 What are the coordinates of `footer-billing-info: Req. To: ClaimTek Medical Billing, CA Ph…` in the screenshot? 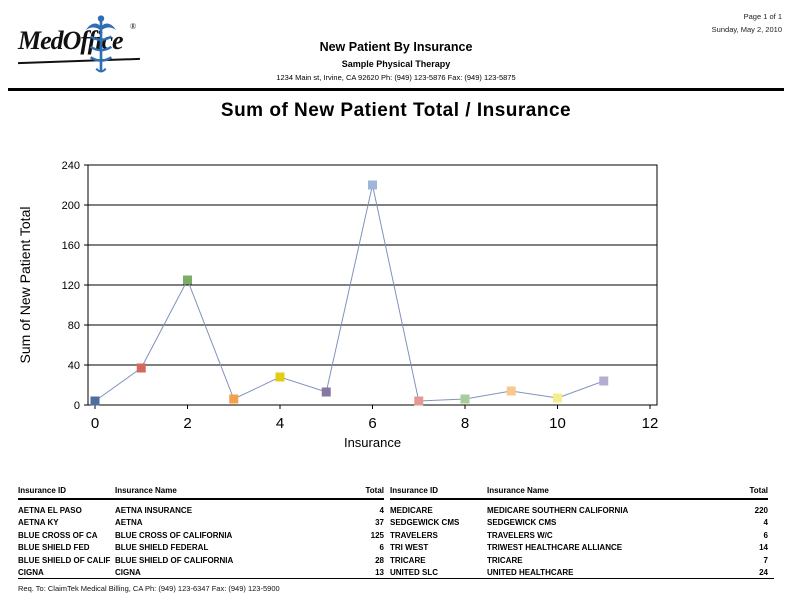 It's located at (149, 588).